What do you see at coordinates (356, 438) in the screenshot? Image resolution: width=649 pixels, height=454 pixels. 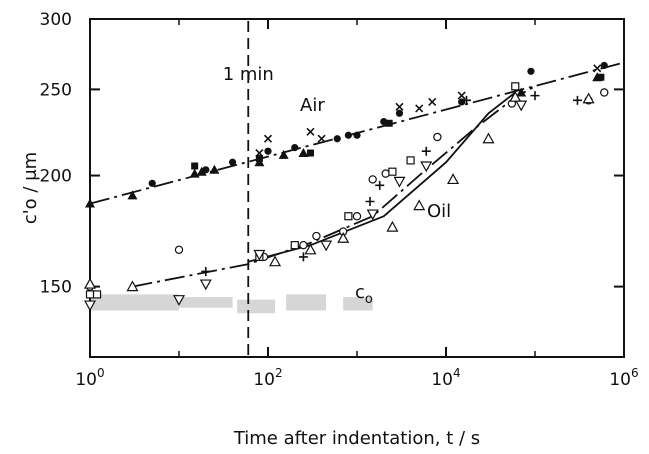 I see `x-axis-title: Time after indentation, t / s` at bounding box center [356, 438].